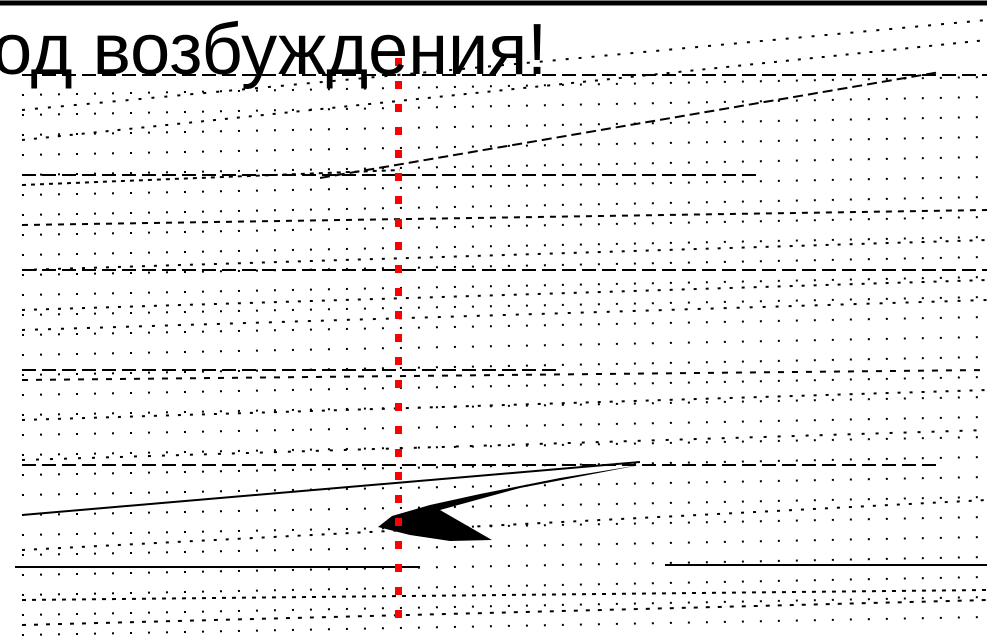 This screenshot has width=987, height=639. What do you see at coordinates (274, 50) in the screenshot?
I see `slide-title: тод возбуждения!` at bounding box center [274, 50].